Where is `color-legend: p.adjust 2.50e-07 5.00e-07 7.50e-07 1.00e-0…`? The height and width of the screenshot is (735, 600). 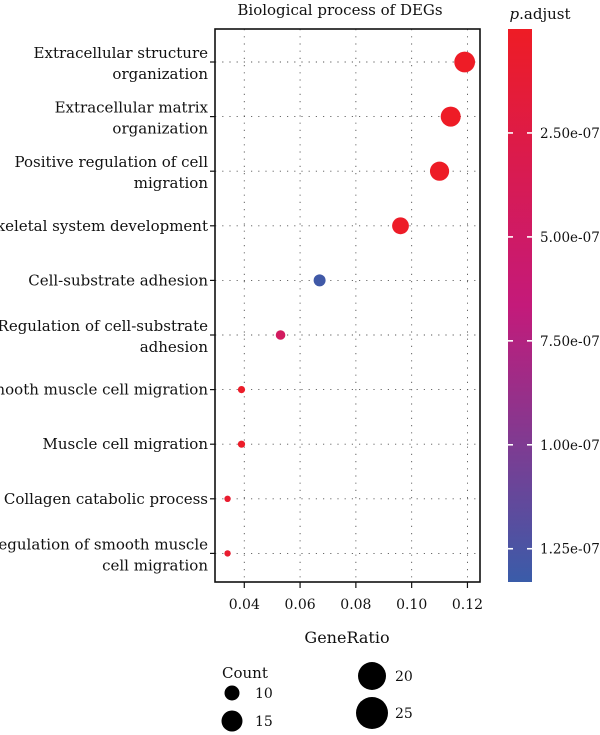 color-legend: p.adjust 2.50e-07 5.00e-07 7.50e-07 1.00e-0… is located at coordinates (554, 293).